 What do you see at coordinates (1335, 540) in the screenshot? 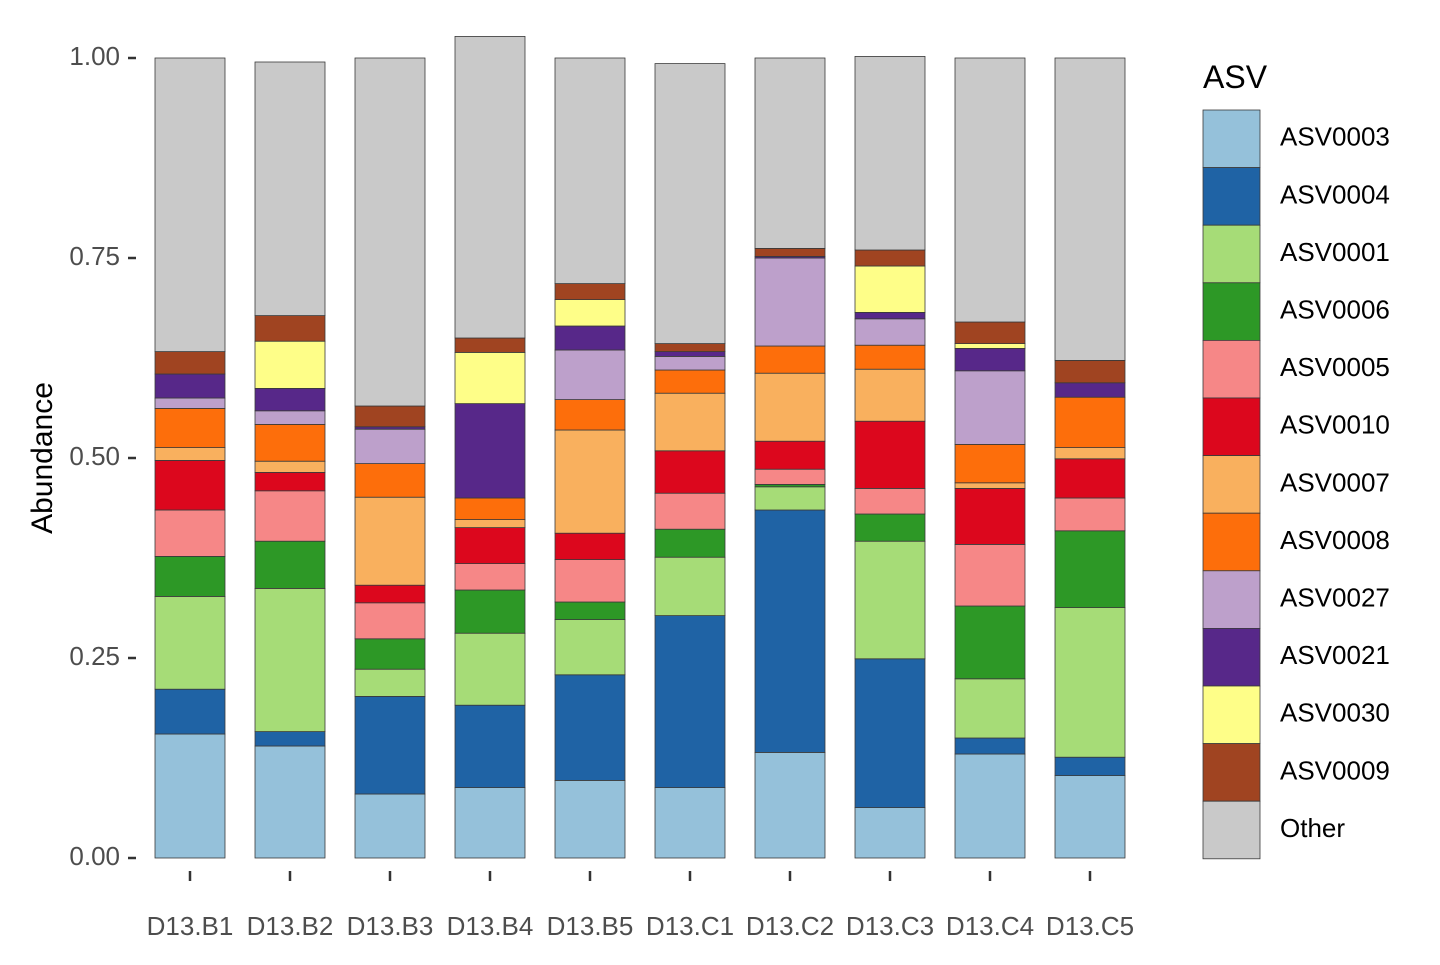
I see `legend-label-asv0008: ASV0008` at bounding box center [1335, 540].